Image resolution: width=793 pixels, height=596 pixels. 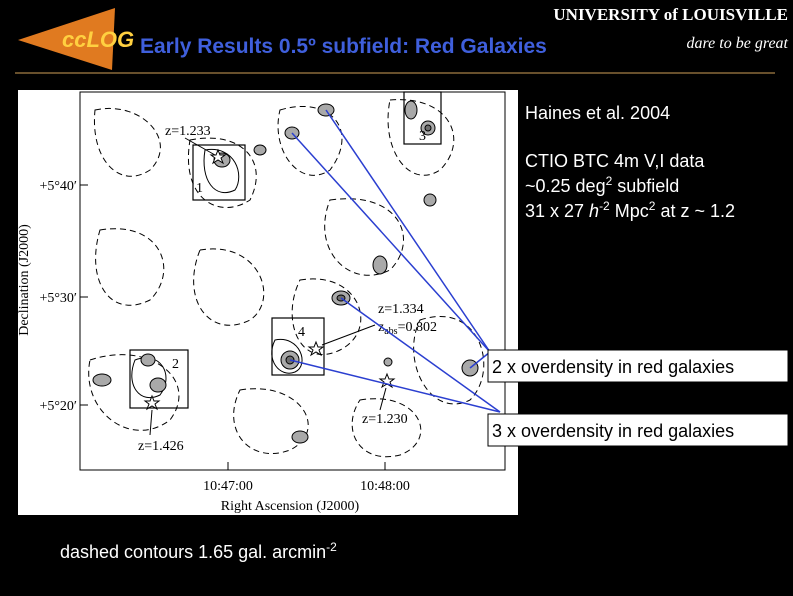 What do you see at coordinates (58, 186) in the screenshot?
I see `y-tick-label: +5°40′` at bounding box center [58, 186].